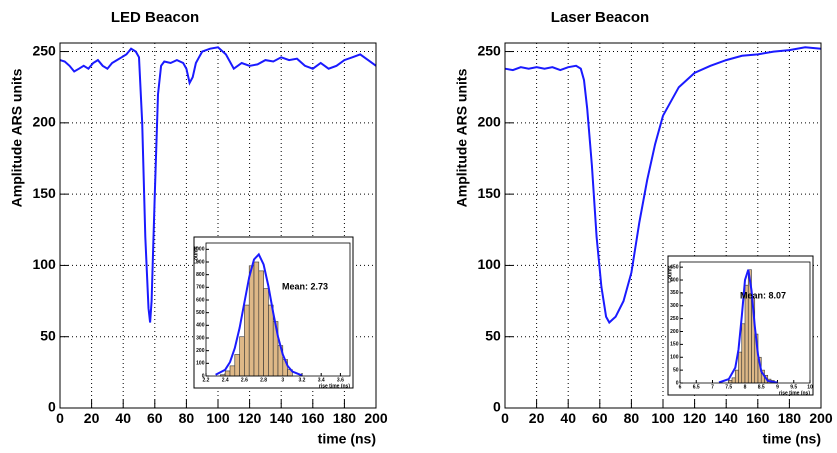 This screenshot has width=837, height=453. What do you see at coordinates (200, 313) in the screenshot?
I see `y-tick-label: 500` at bounding box center [200, 313].